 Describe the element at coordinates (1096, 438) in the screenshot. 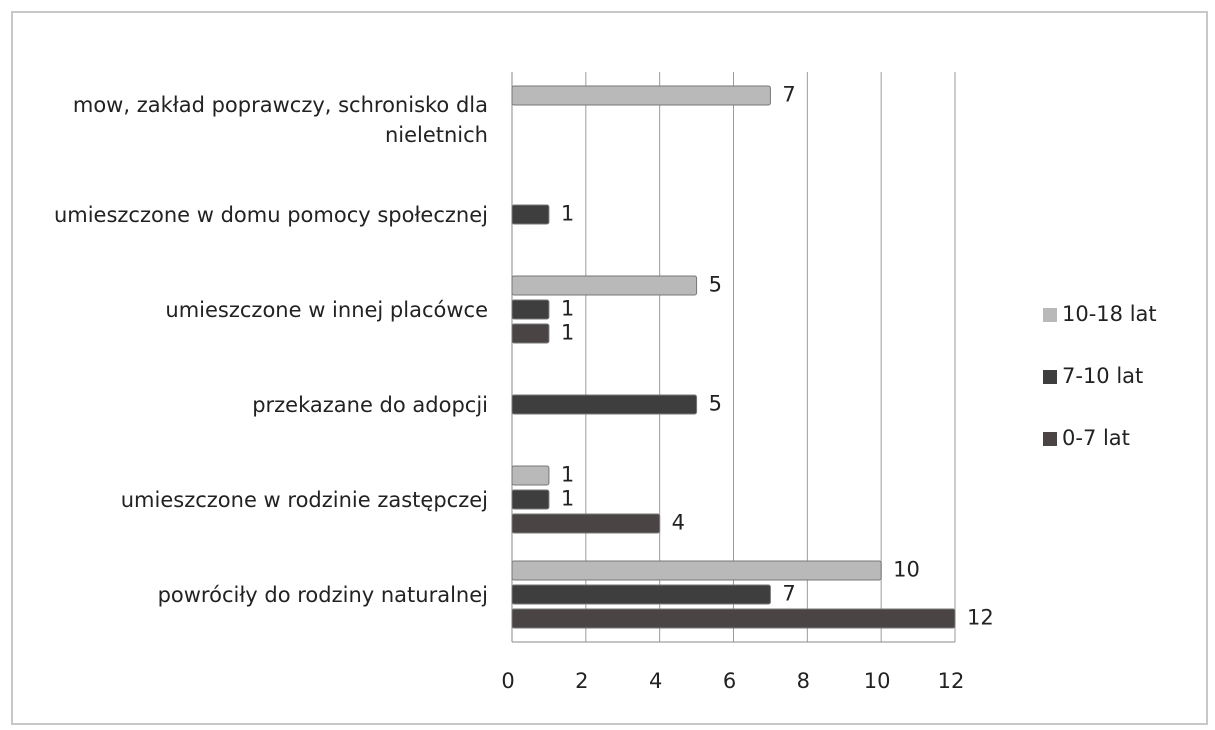

I see `legend-label: 0-7 lat` at that location.